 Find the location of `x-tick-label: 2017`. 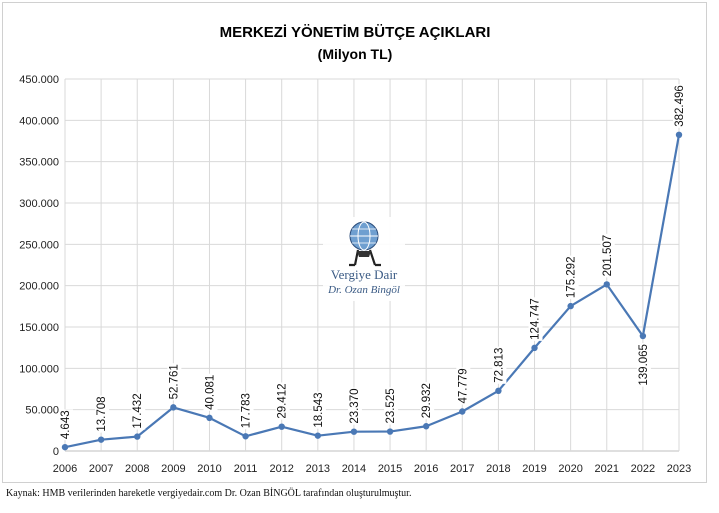

x-tick-label: 2017 is located at coordinates (462, 469).